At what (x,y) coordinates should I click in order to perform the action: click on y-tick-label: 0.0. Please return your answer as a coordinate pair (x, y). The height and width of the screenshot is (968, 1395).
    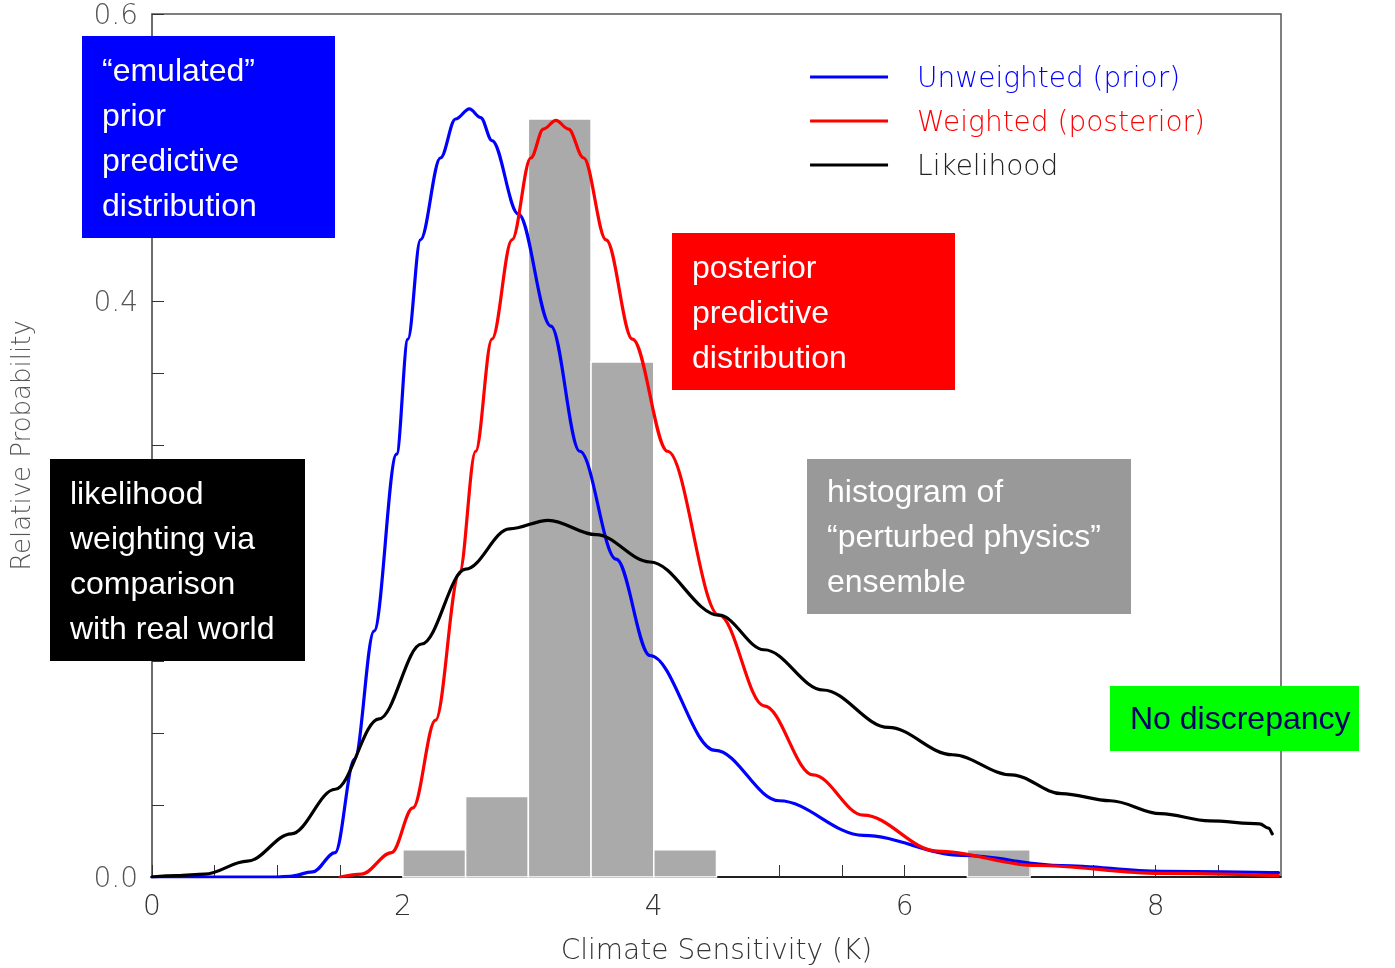
    Looking at the image, I should click on (115, 877).